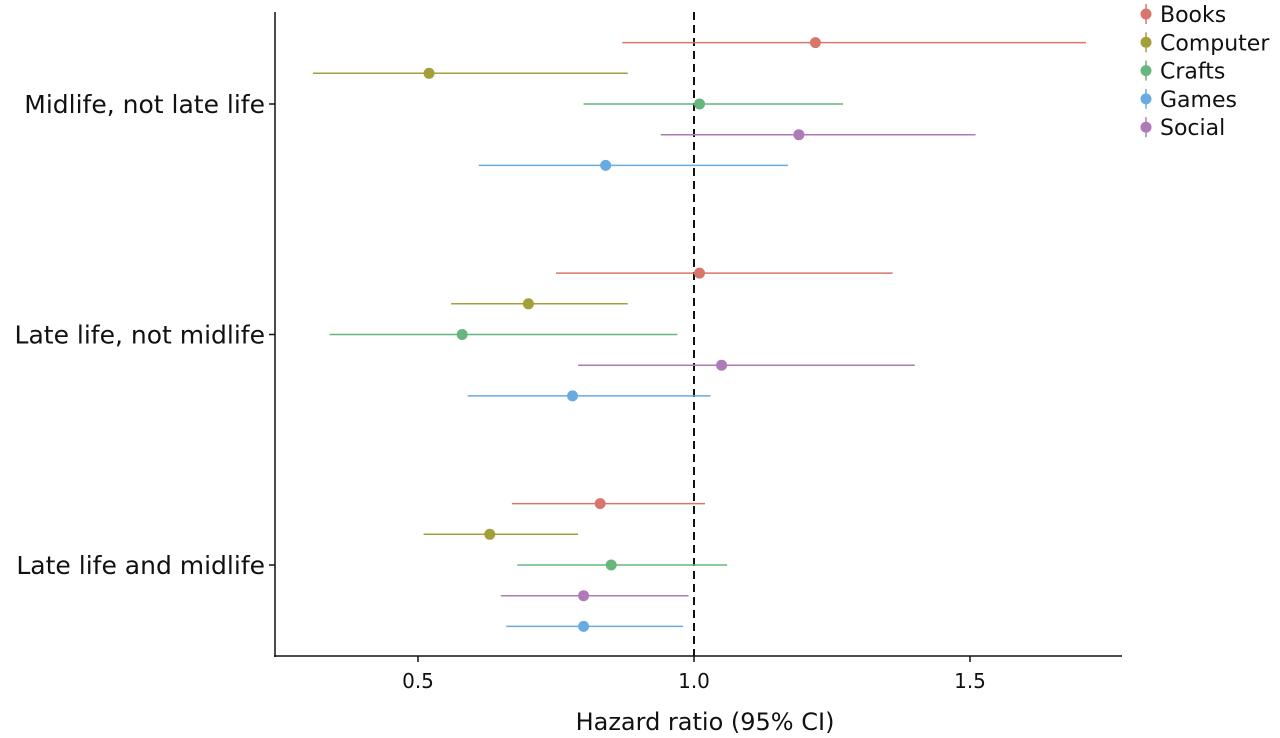 Image resolution: width=1280 pixels, height=738 pixels. What do you see at coordinates (418, 681) in the screenshot?
I see `x-tick-label: 0.5` at bounding box center [418, 681].